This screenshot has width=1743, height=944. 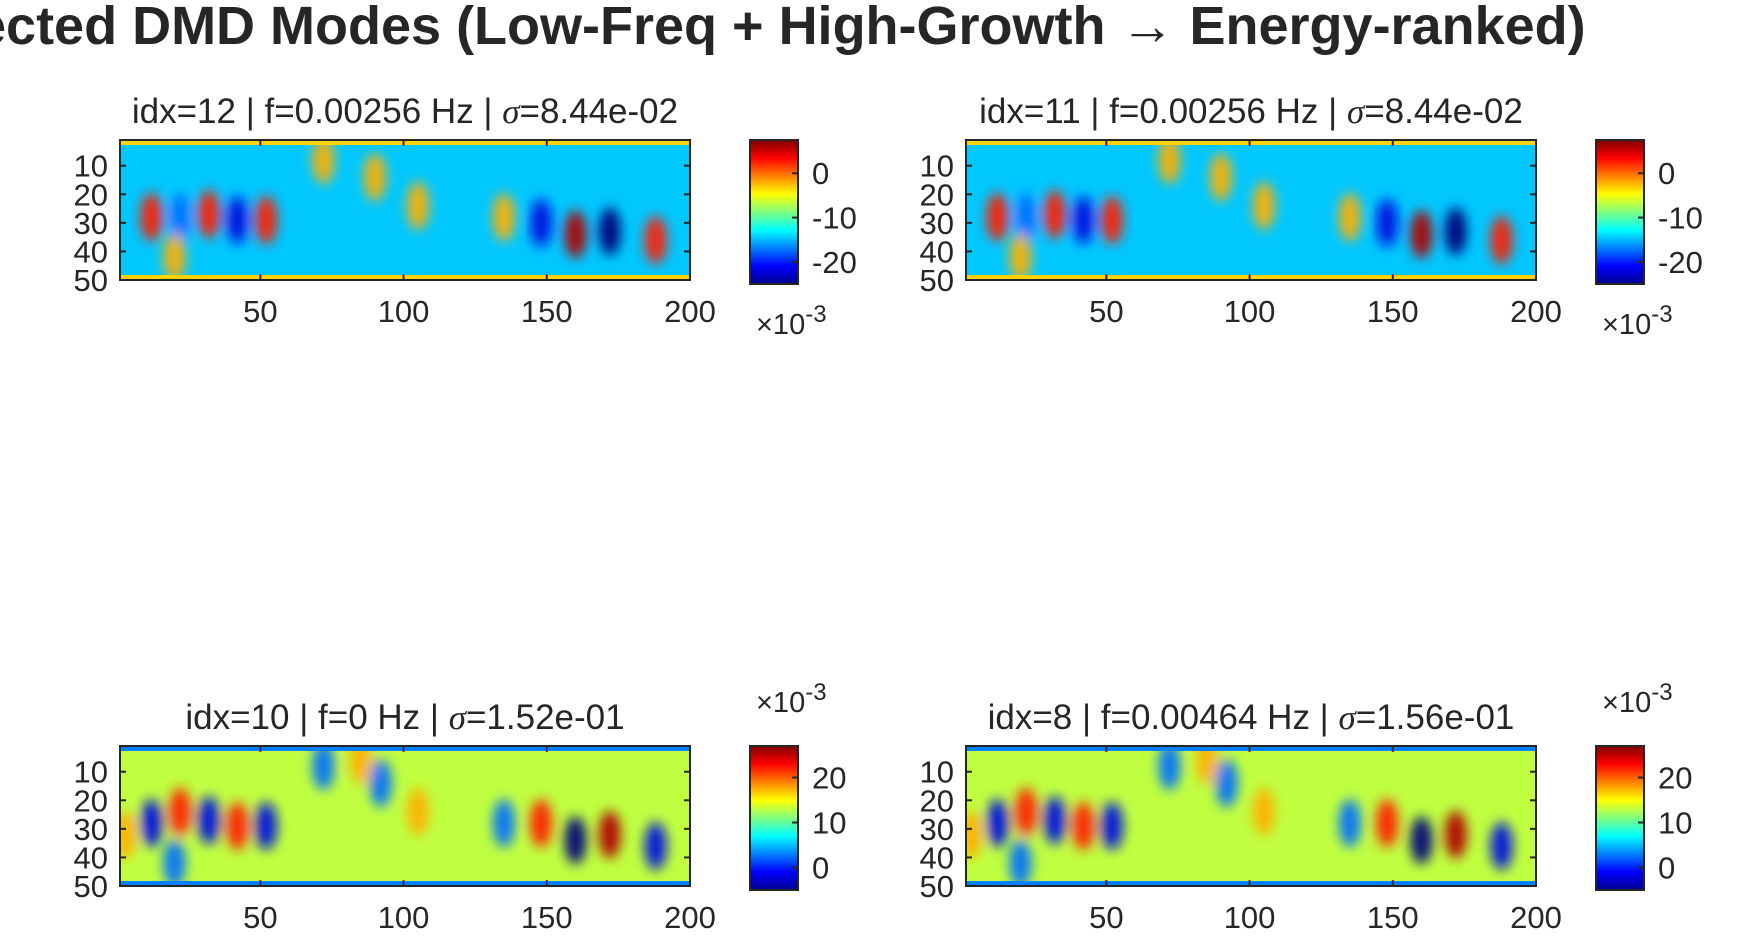 I want to click on panel-title-prefix: idx=10 | f=0 Hz |, so click(x=316, y=717).